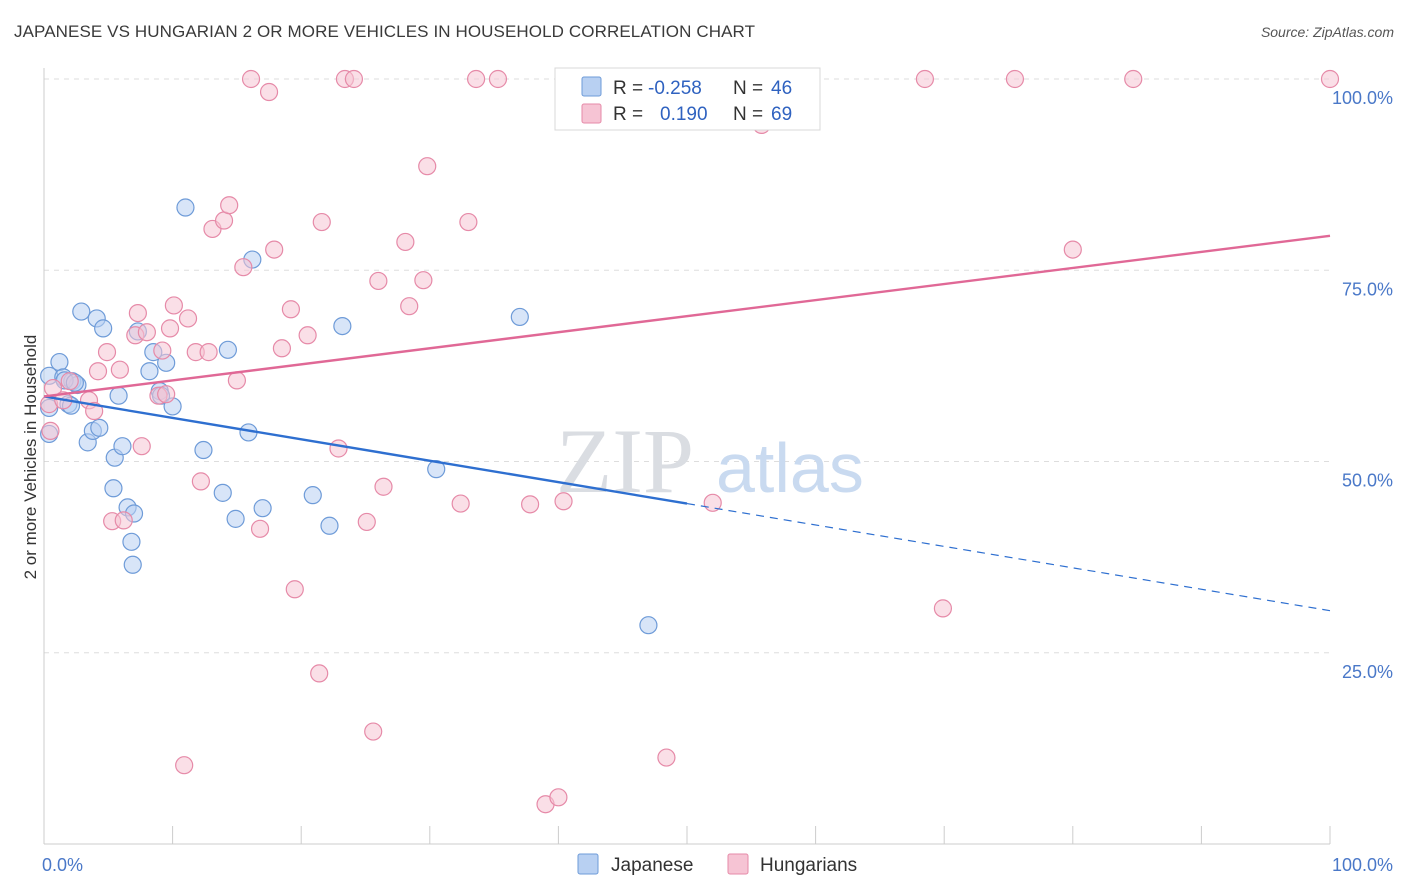  What do you see at coordinates (30, 457) in the screenshot?
I see `y-axis-title: 2 or more Vehicles in Household` at bounding box center [30, 457].